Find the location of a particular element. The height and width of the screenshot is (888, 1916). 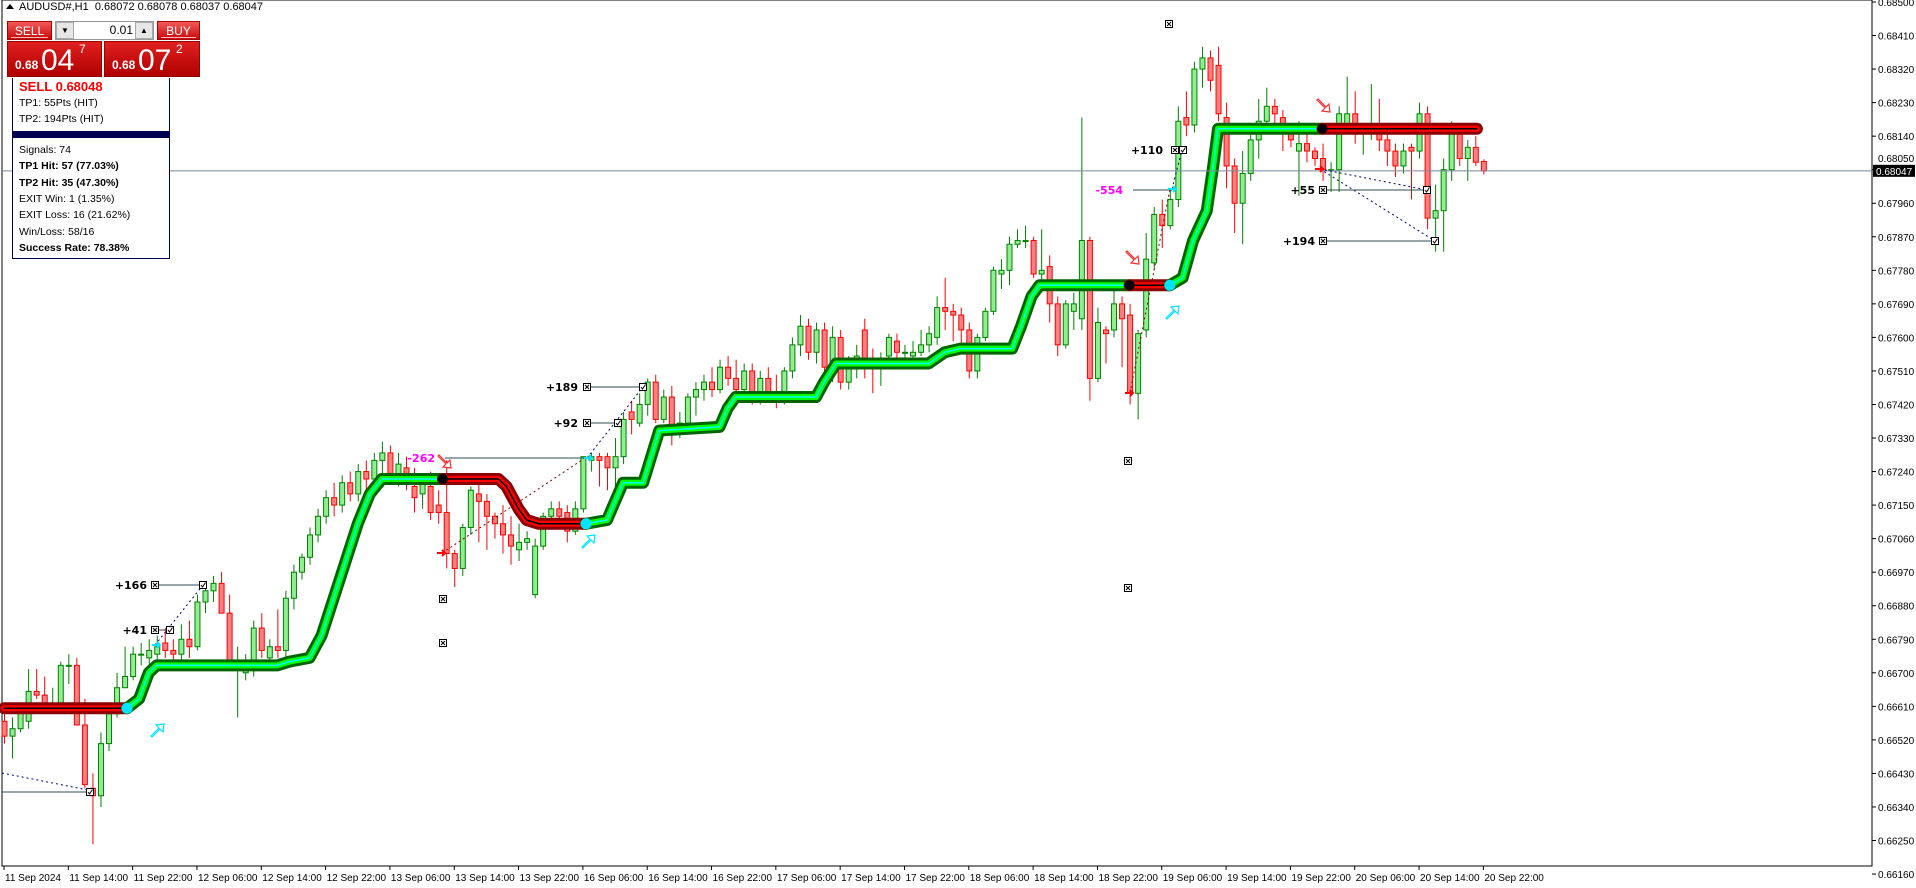

decrease-lot-button: ▼ is located at coordinates (65, 30).